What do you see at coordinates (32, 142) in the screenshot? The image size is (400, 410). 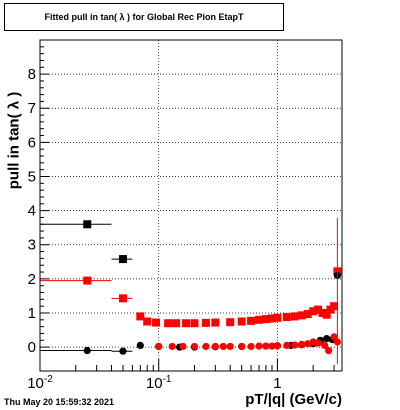 I see `y-tick-label: 6` at bounding box center [32, 142].